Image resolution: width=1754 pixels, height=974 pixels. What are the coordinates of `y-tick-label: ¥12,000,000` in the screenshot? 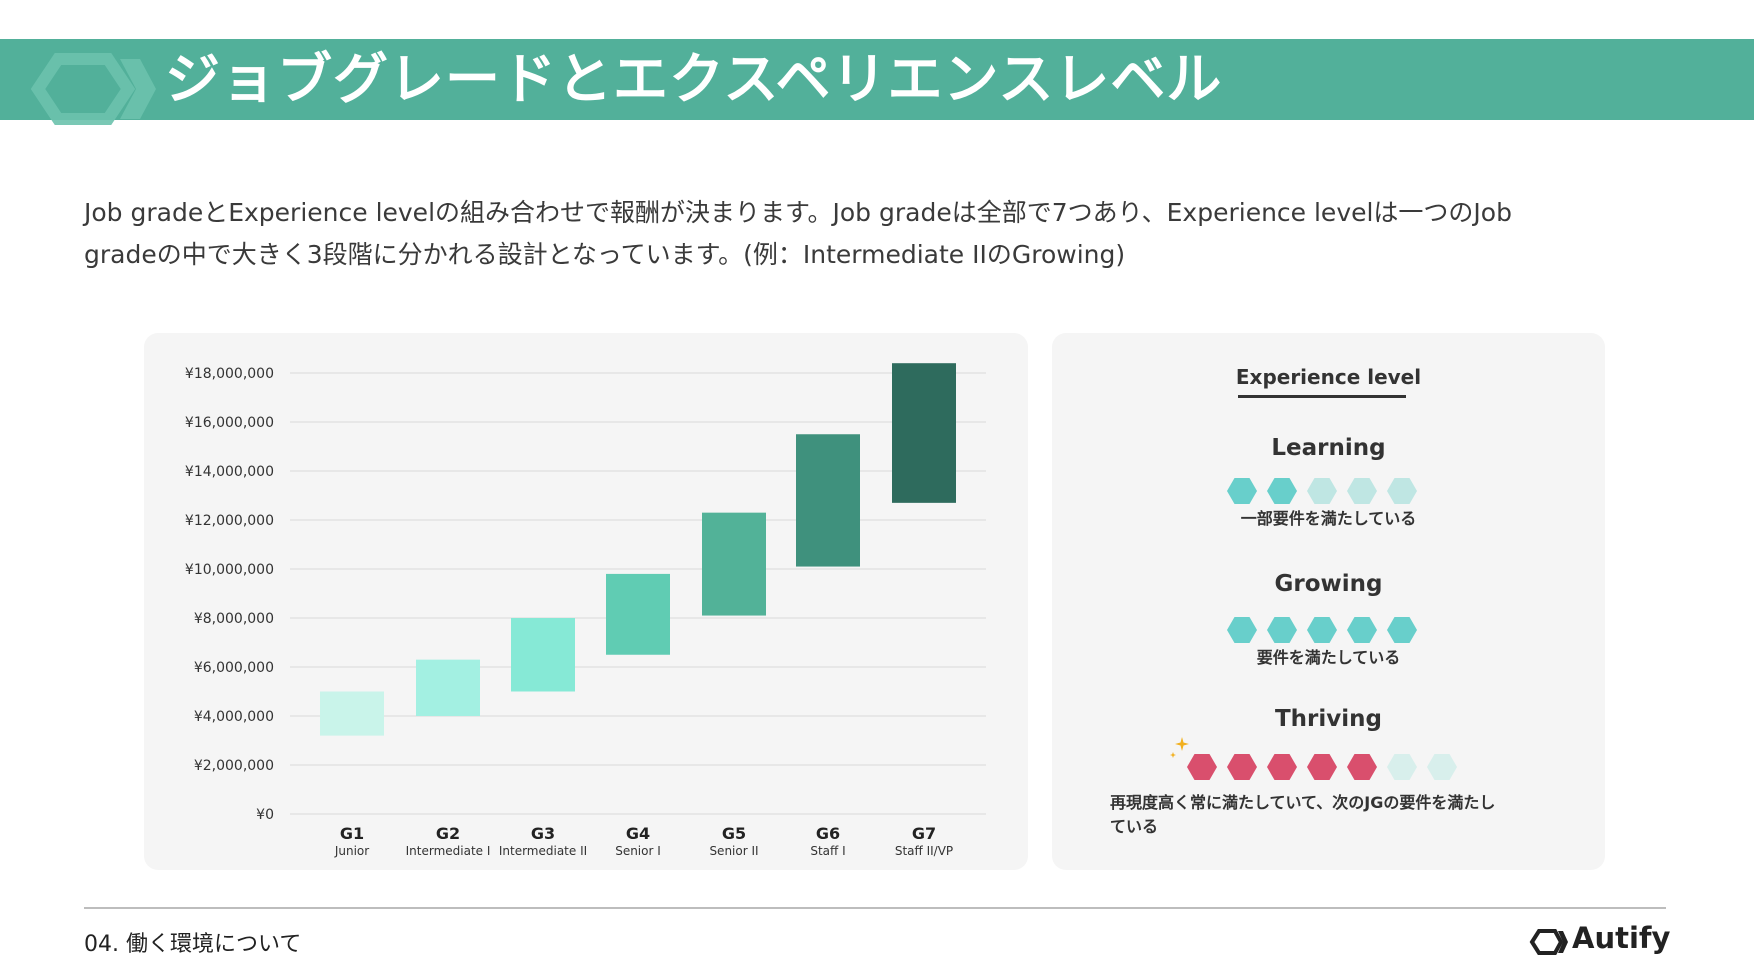 It's located at (229, 521).